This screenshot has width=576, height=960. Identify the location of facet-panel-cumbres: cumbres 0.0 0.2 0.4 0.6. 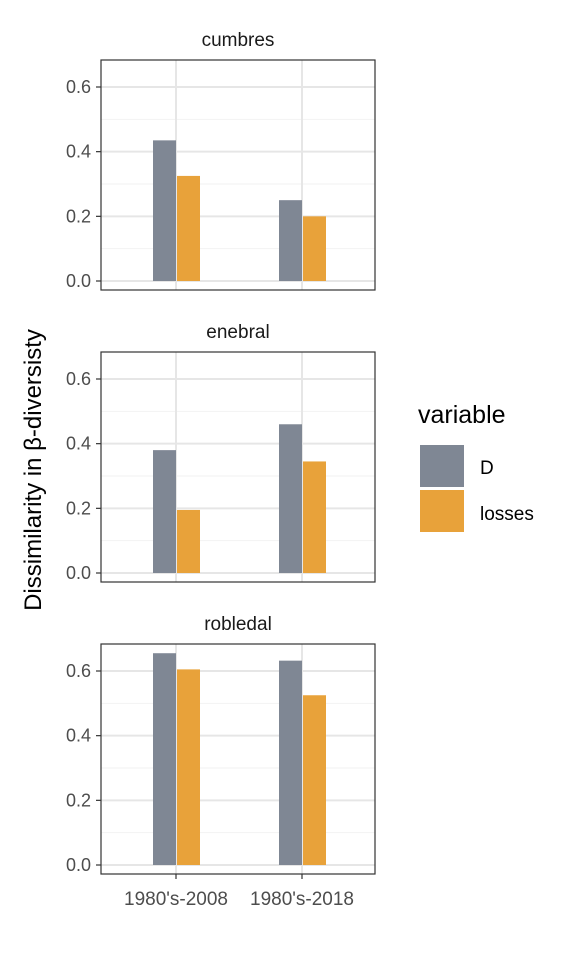
(221, 160).